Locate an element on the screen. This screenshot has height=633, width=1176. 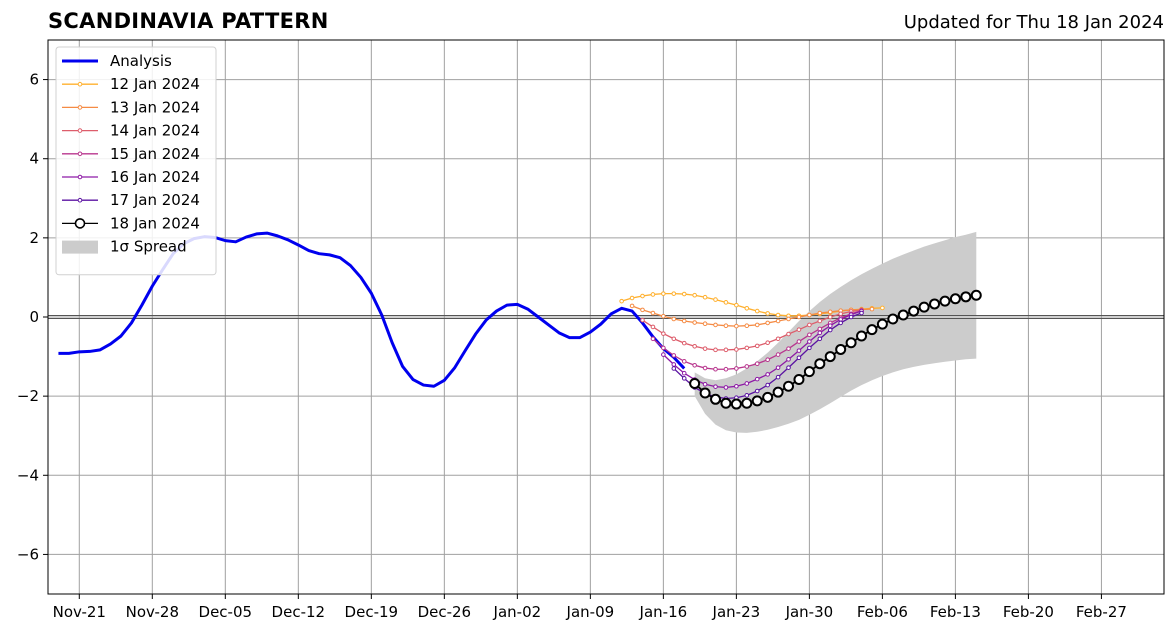
legend-label: 1σ Spread is located at coordinates (148, 247).